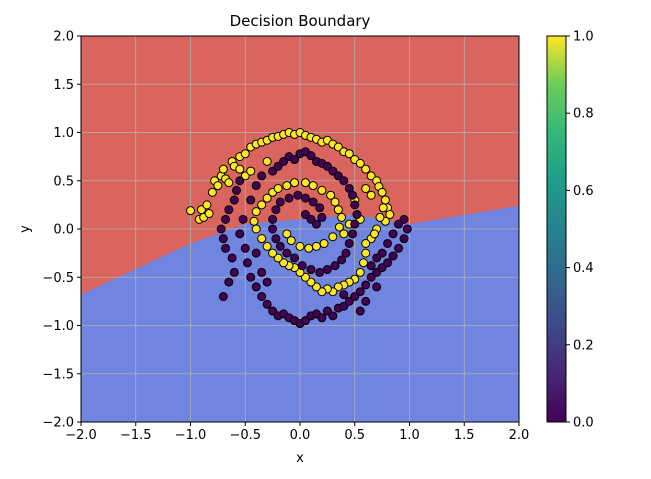 The height and width of the screenshot is (479, 651). What do you see at coordinates (58, 326) in the screenshot?
I see `y-tick-label: −1.0` at bounding box center [58, 326].